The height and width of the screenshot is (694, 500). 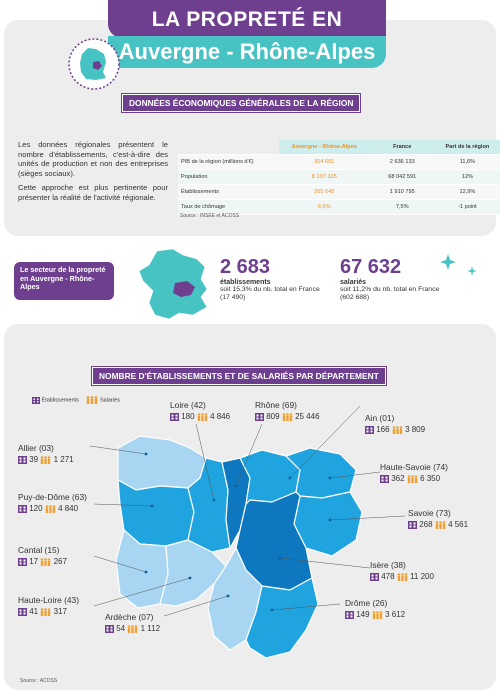 I want to click on department-label: Haute-Savoie (74) 362 6 350, so click(x=414, y=473).